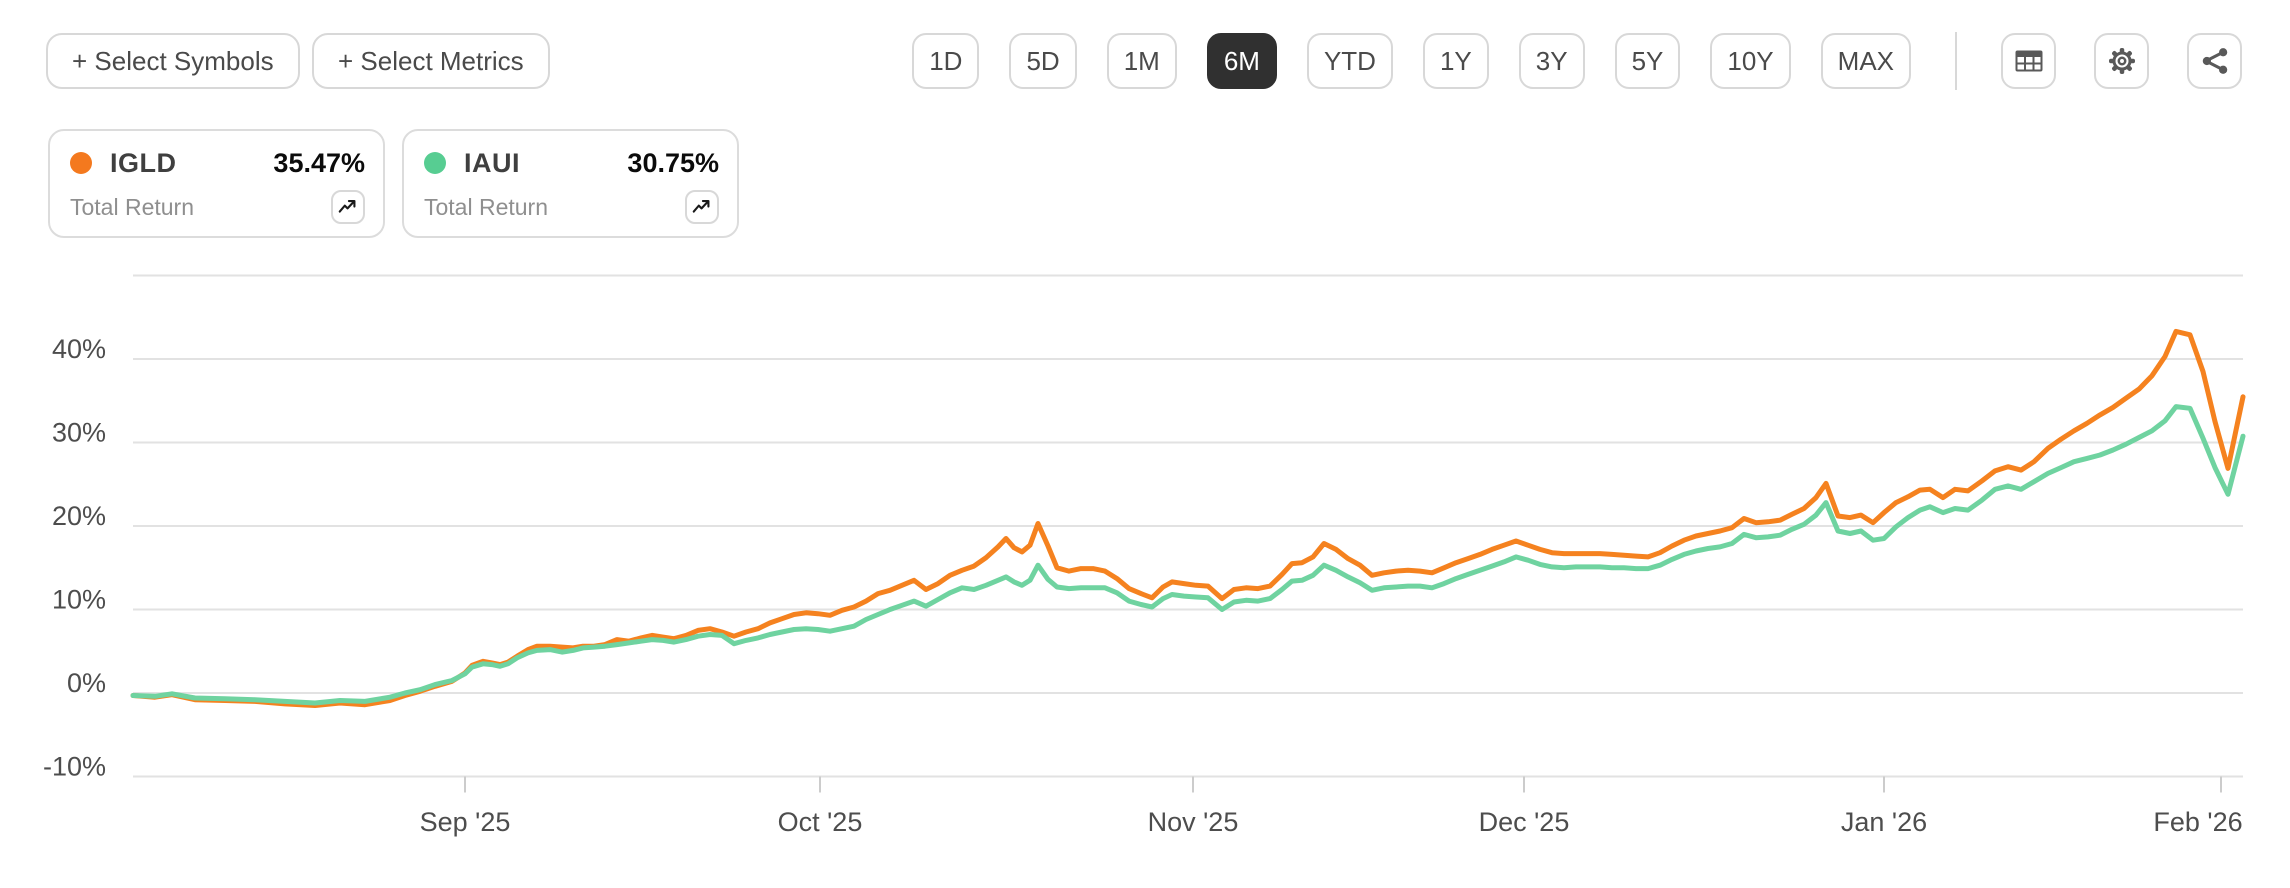 This screenshot has height=888, width=2290. I want to click on symbol-label: IAUI, so click(492, 162).